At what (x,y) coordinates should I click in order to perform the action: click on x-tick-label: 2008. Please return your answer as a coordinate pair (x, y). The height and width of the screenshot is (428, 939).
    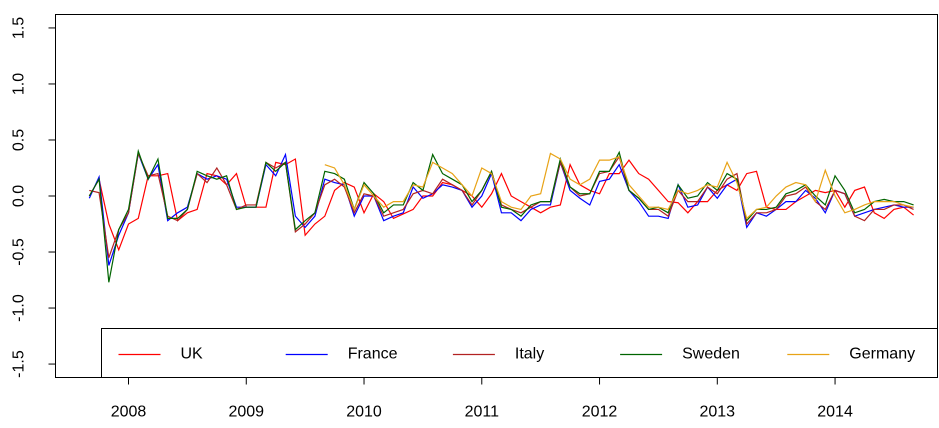
    Looking at the image, I should click on (129, 412).